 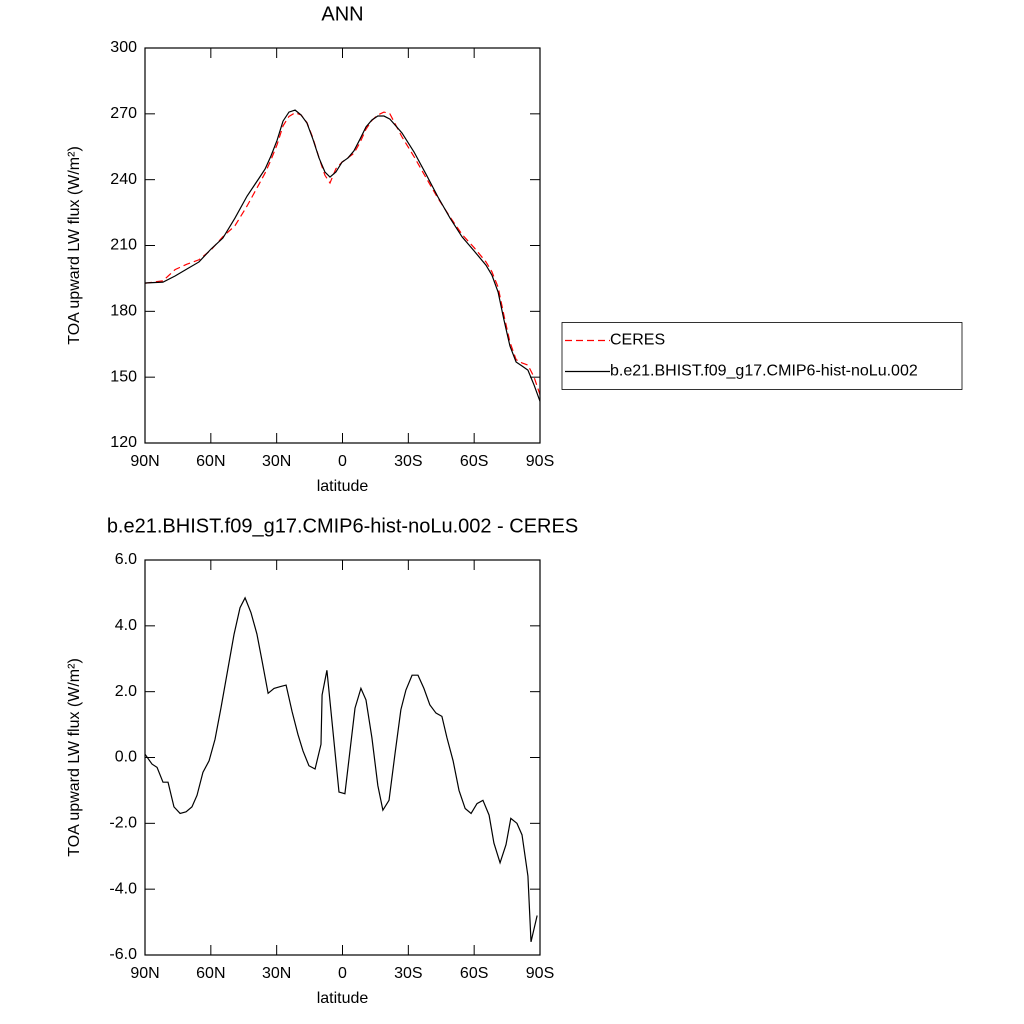 I want to click on y-tick-label: -4.0, so click(x=123, y=888).